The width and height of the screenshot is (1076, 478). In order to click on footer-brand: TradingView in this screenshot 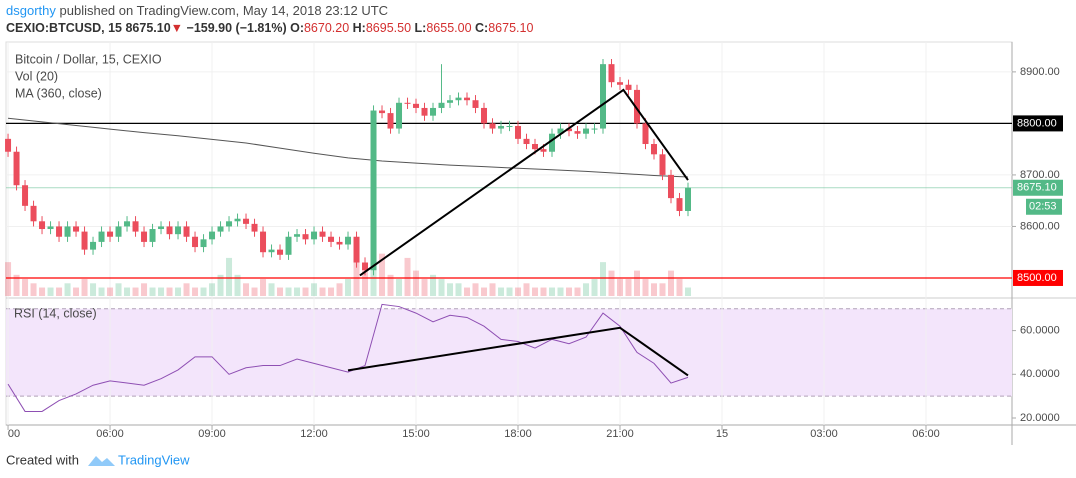, I will do `click(154, 459)`.